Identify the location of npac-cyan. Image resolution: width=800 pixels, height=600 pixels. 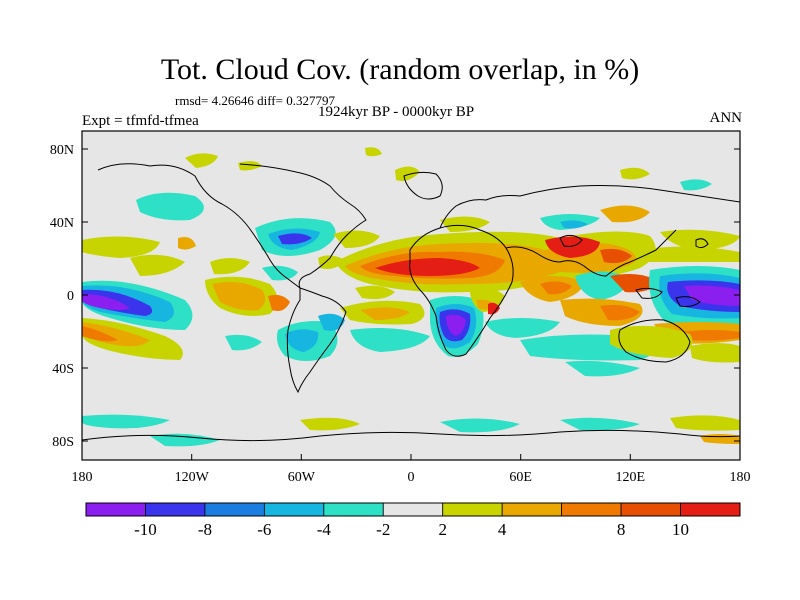
(170, 206).